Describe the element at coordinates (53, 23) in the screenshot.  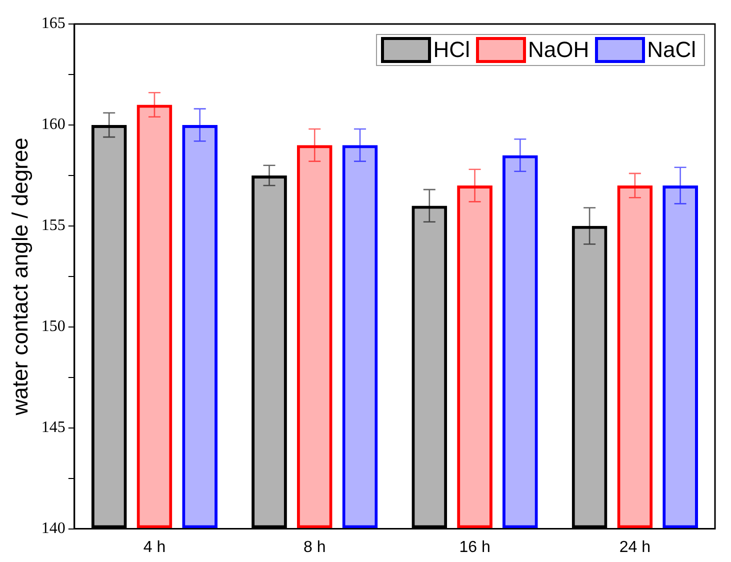
I see `y-tick-label: 165` at that location.